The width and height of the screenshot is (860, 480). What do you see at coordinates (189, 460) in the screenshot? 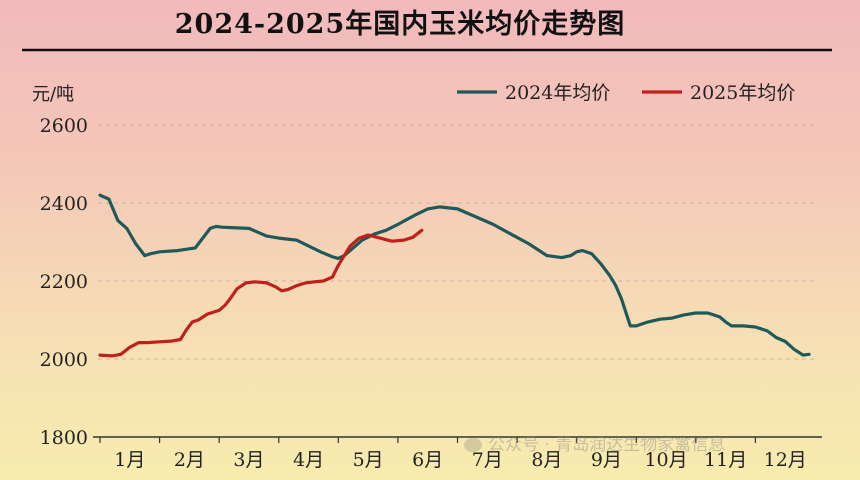
I see `x-tick-label: 2月` at bounding box center [189, 460].